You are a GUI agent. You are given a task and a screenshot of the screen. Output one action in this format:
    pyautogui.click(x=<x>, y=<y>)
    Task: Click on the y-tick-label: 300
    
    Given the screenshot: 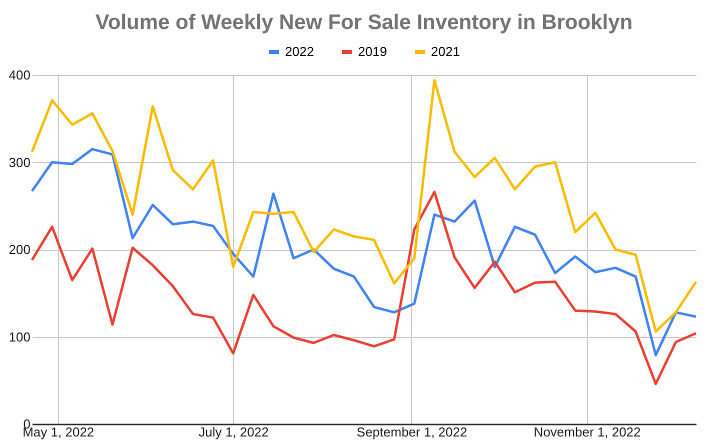 What is the action you would take?
    pyautogui.click(x=19, y=162)
    